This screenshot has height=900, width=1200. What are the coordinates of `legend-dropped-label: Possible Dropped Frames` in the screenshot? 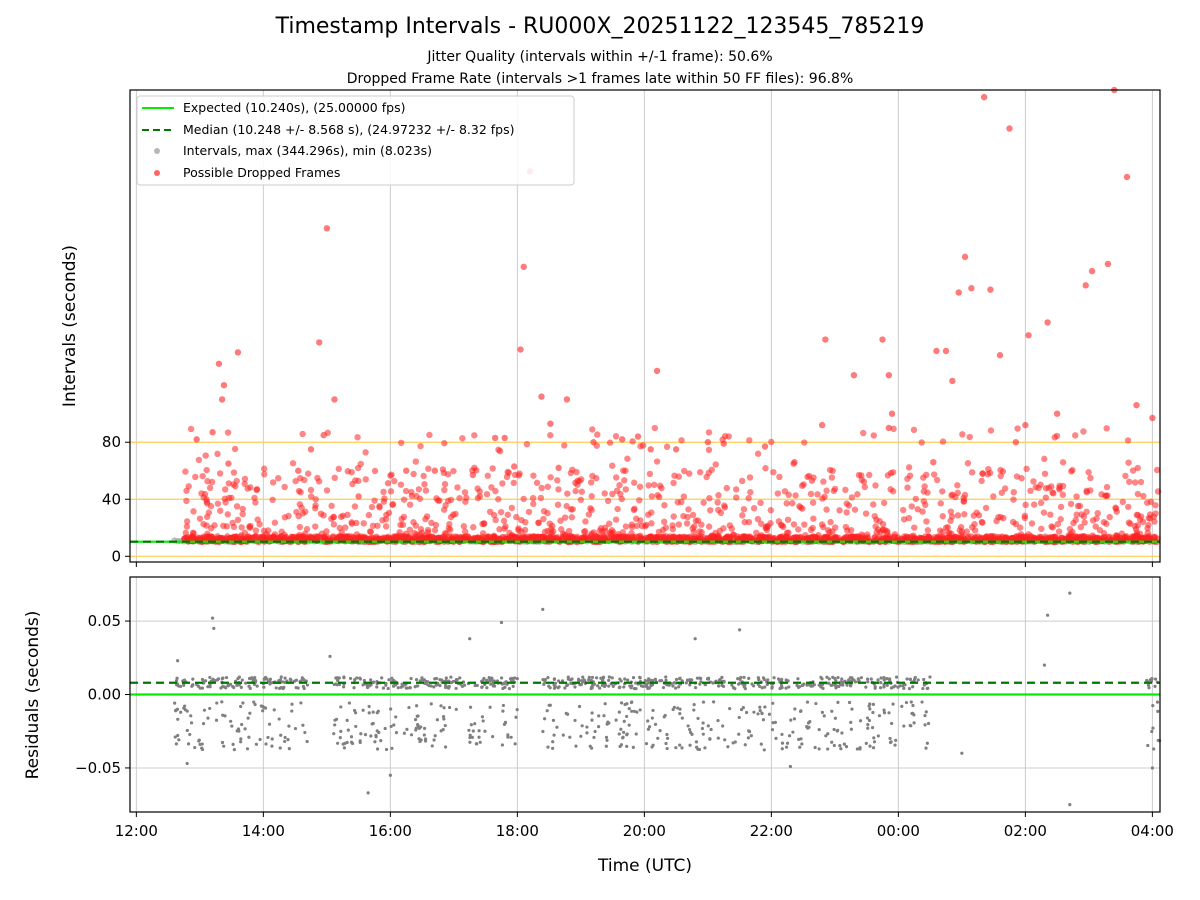 It's located at (261, 172).